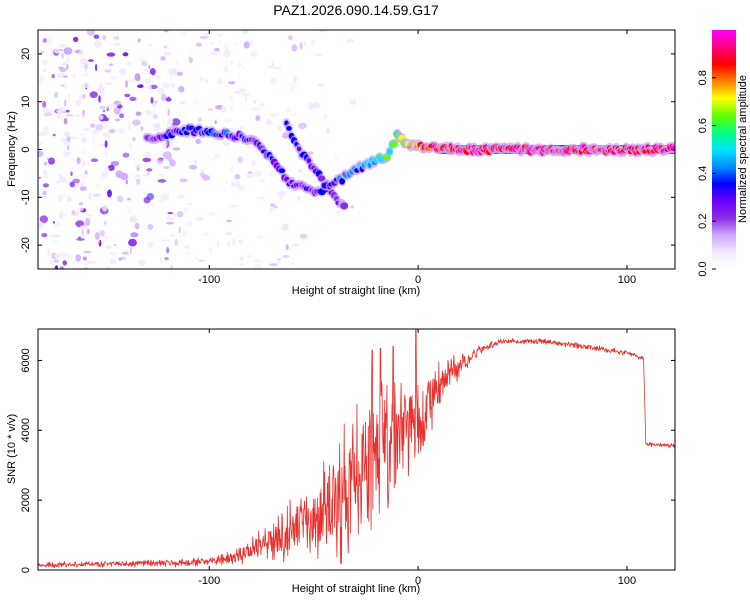 The width and height of the screenshot is (750, 600). What do you see at coordinates (321, 178) in the screenshot?
I see `branch-point` at bounding box center [321, 178].